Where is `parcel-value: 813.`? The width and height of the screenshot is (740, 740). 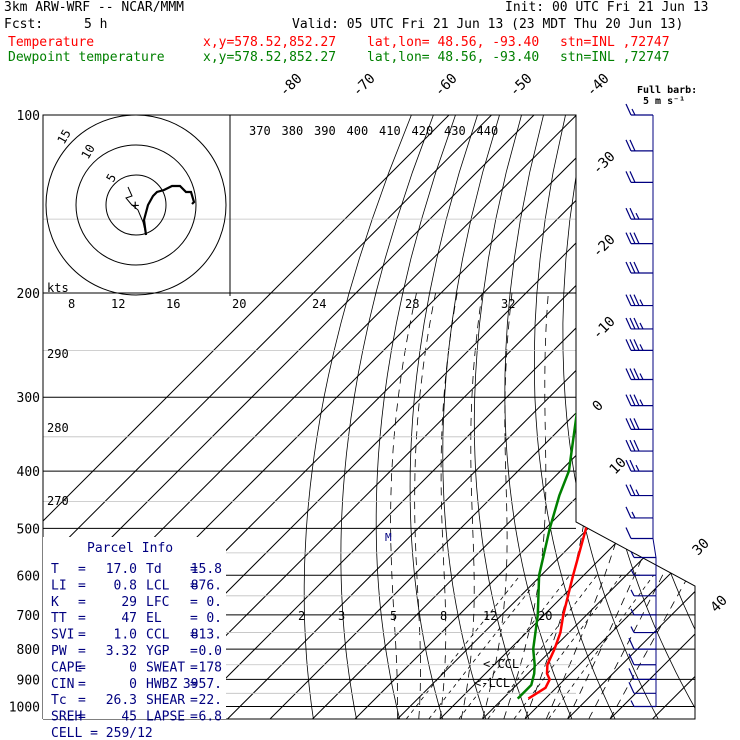 parcel-value: 813. is located at coordinates (206, 635).